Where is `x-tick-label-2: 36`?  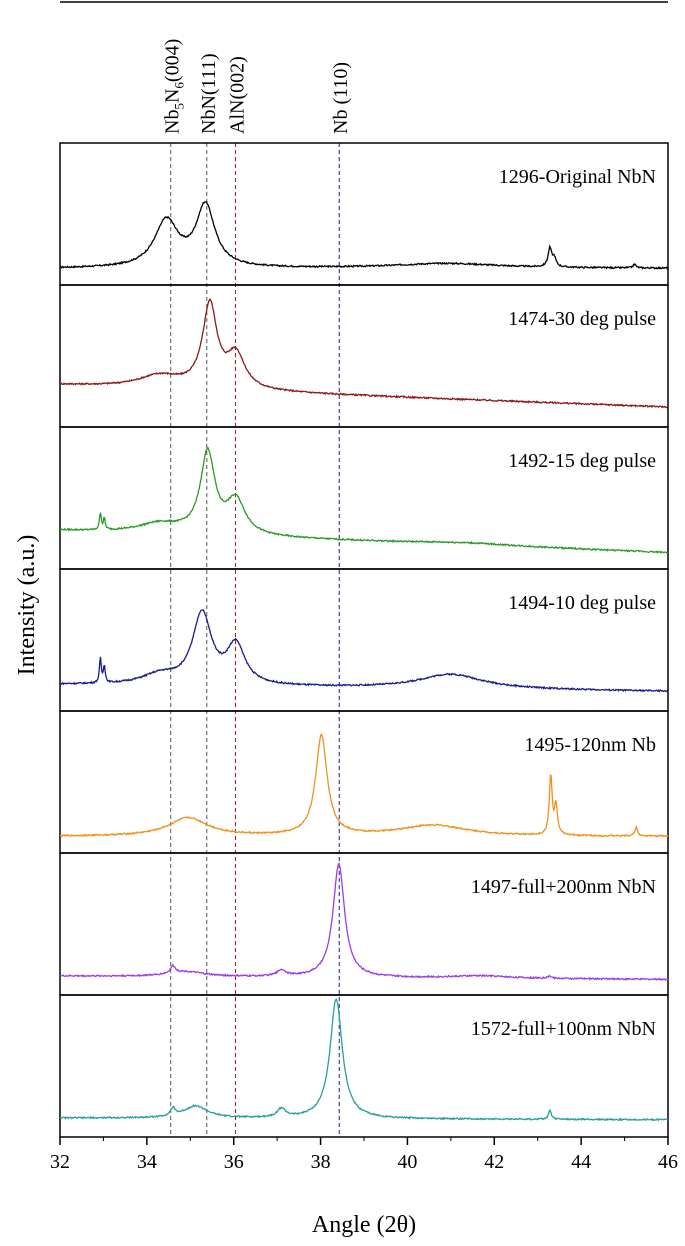 x-tick-label-2: 36 is located at coordinates (234, 1162).